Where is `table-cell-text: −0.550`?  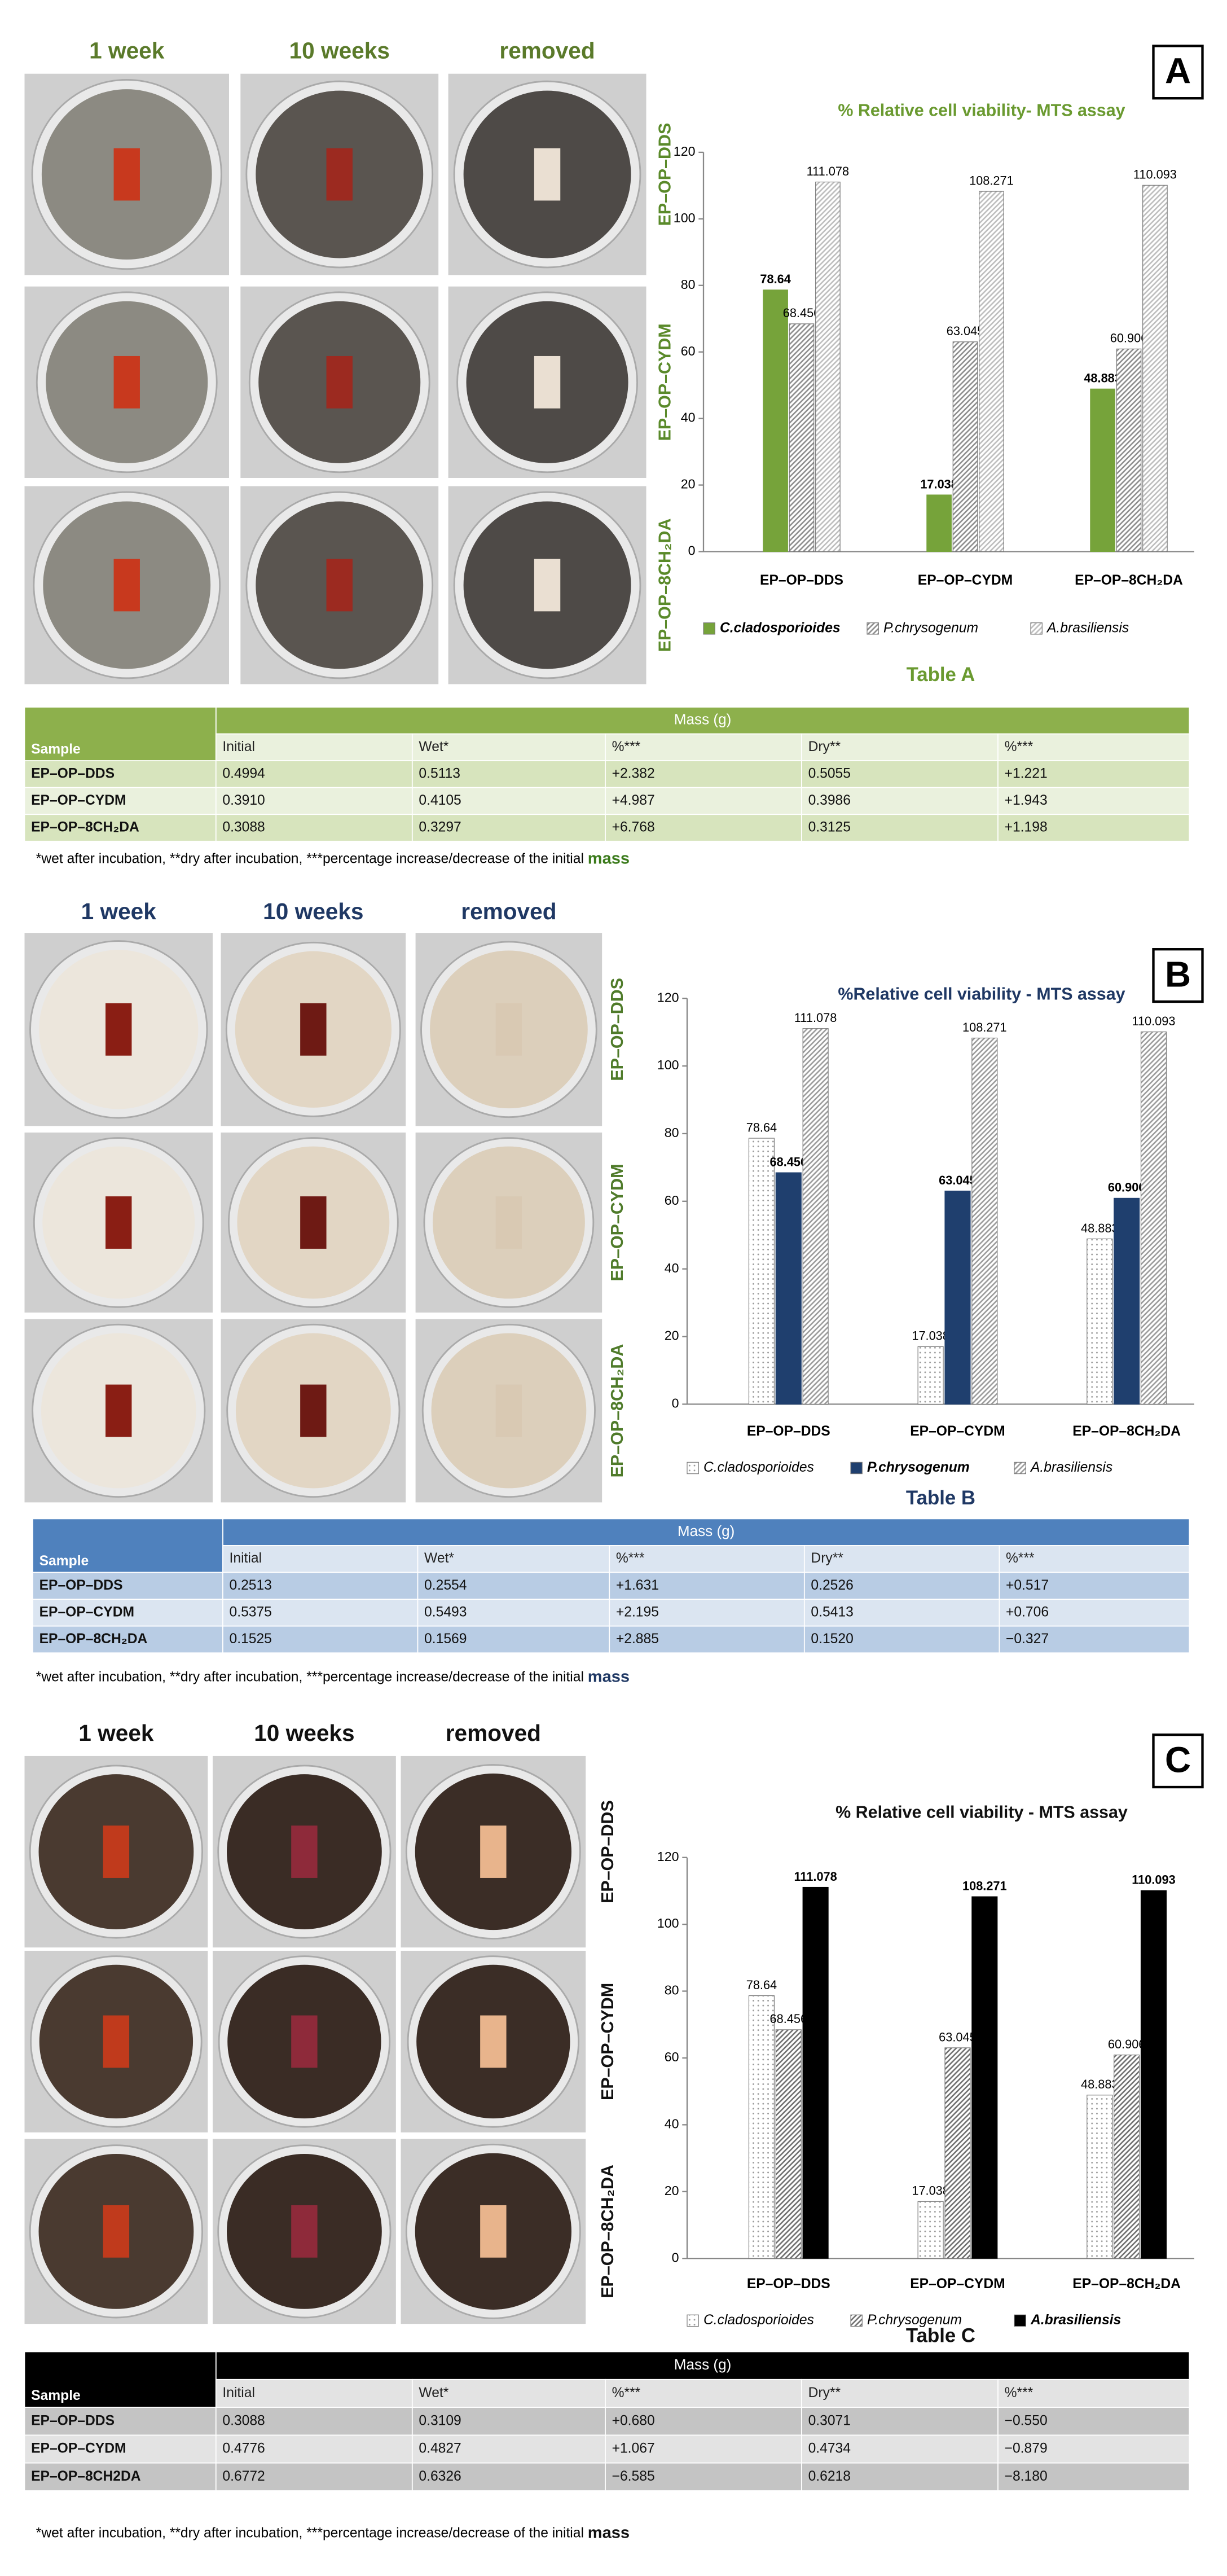
table-cell-text: −0.550 is located at coordinates (1026, 2420).